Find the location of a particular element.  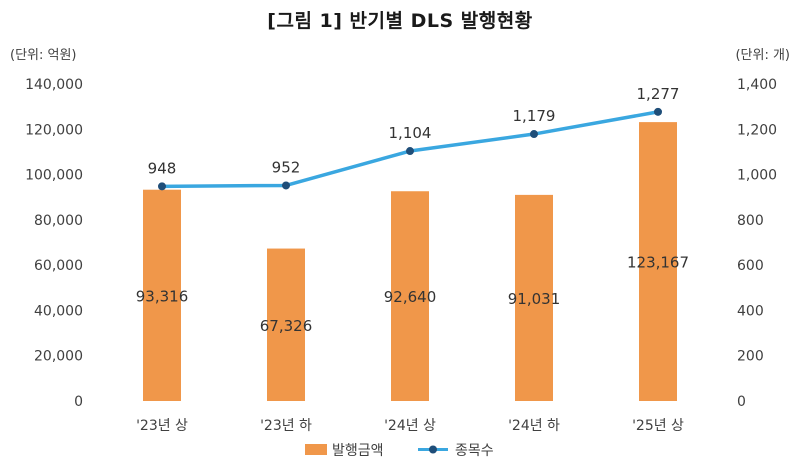

bar-value-label: 91,031 is located at coordinates (534, 299).